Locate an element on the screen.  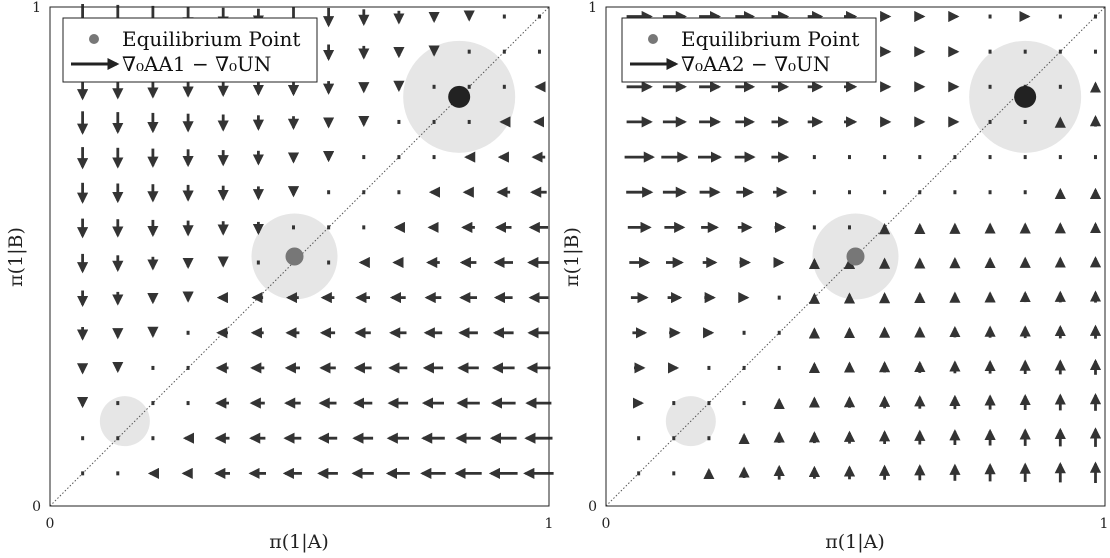
left-legend-label-equilibrium: Equilibrium Point is located at coordinates (211, 39).